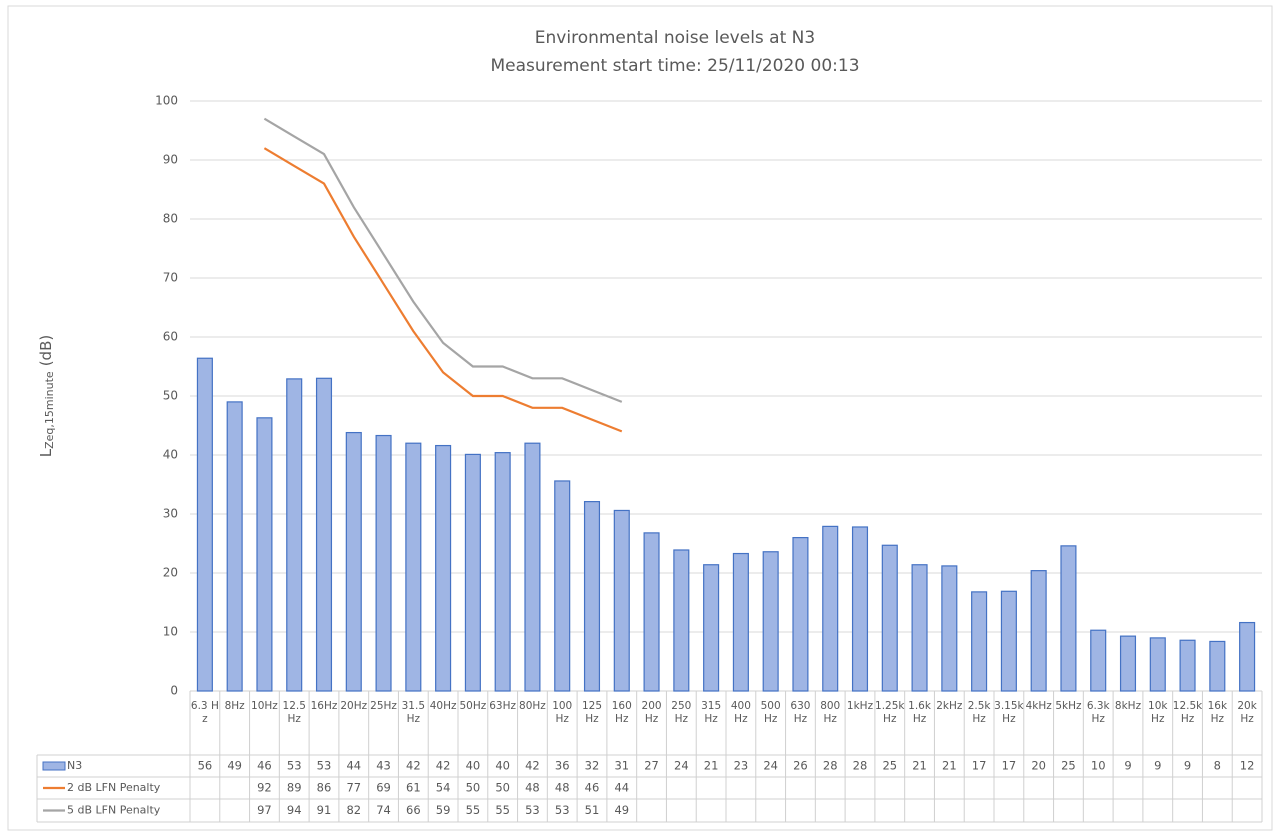  I want to click on legend-swatch, so click(54, 766).